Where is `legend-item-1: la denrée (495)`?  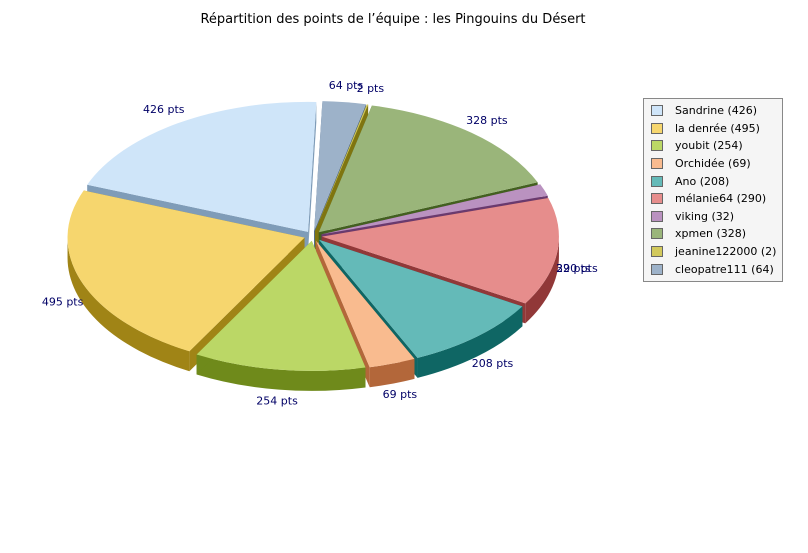
legend-item-1: la denrée (495) is located at coordinates (713, 129).